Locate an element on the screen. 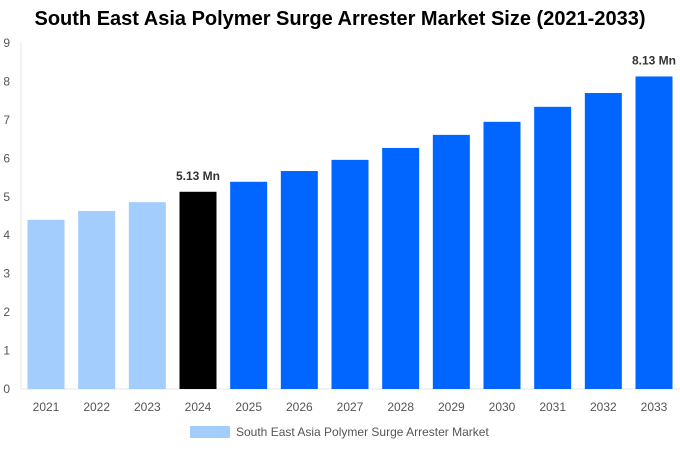 The image size is (680, 450). y-tick-label: 2 is located at coordinates (6, 312).